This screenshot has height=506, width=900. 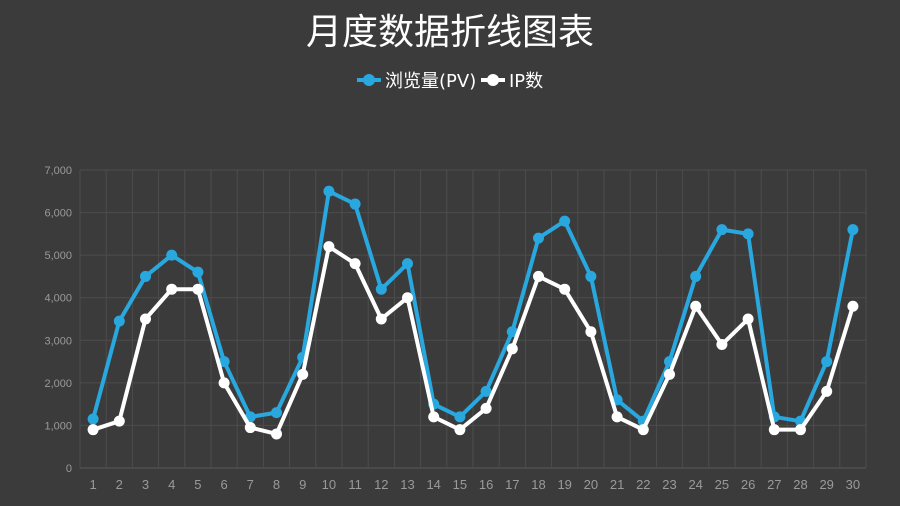 What do you see at coordinates (695, 484) in the screenshot?
I see `x-tick-label: 24` at bounding box center [695, 484].